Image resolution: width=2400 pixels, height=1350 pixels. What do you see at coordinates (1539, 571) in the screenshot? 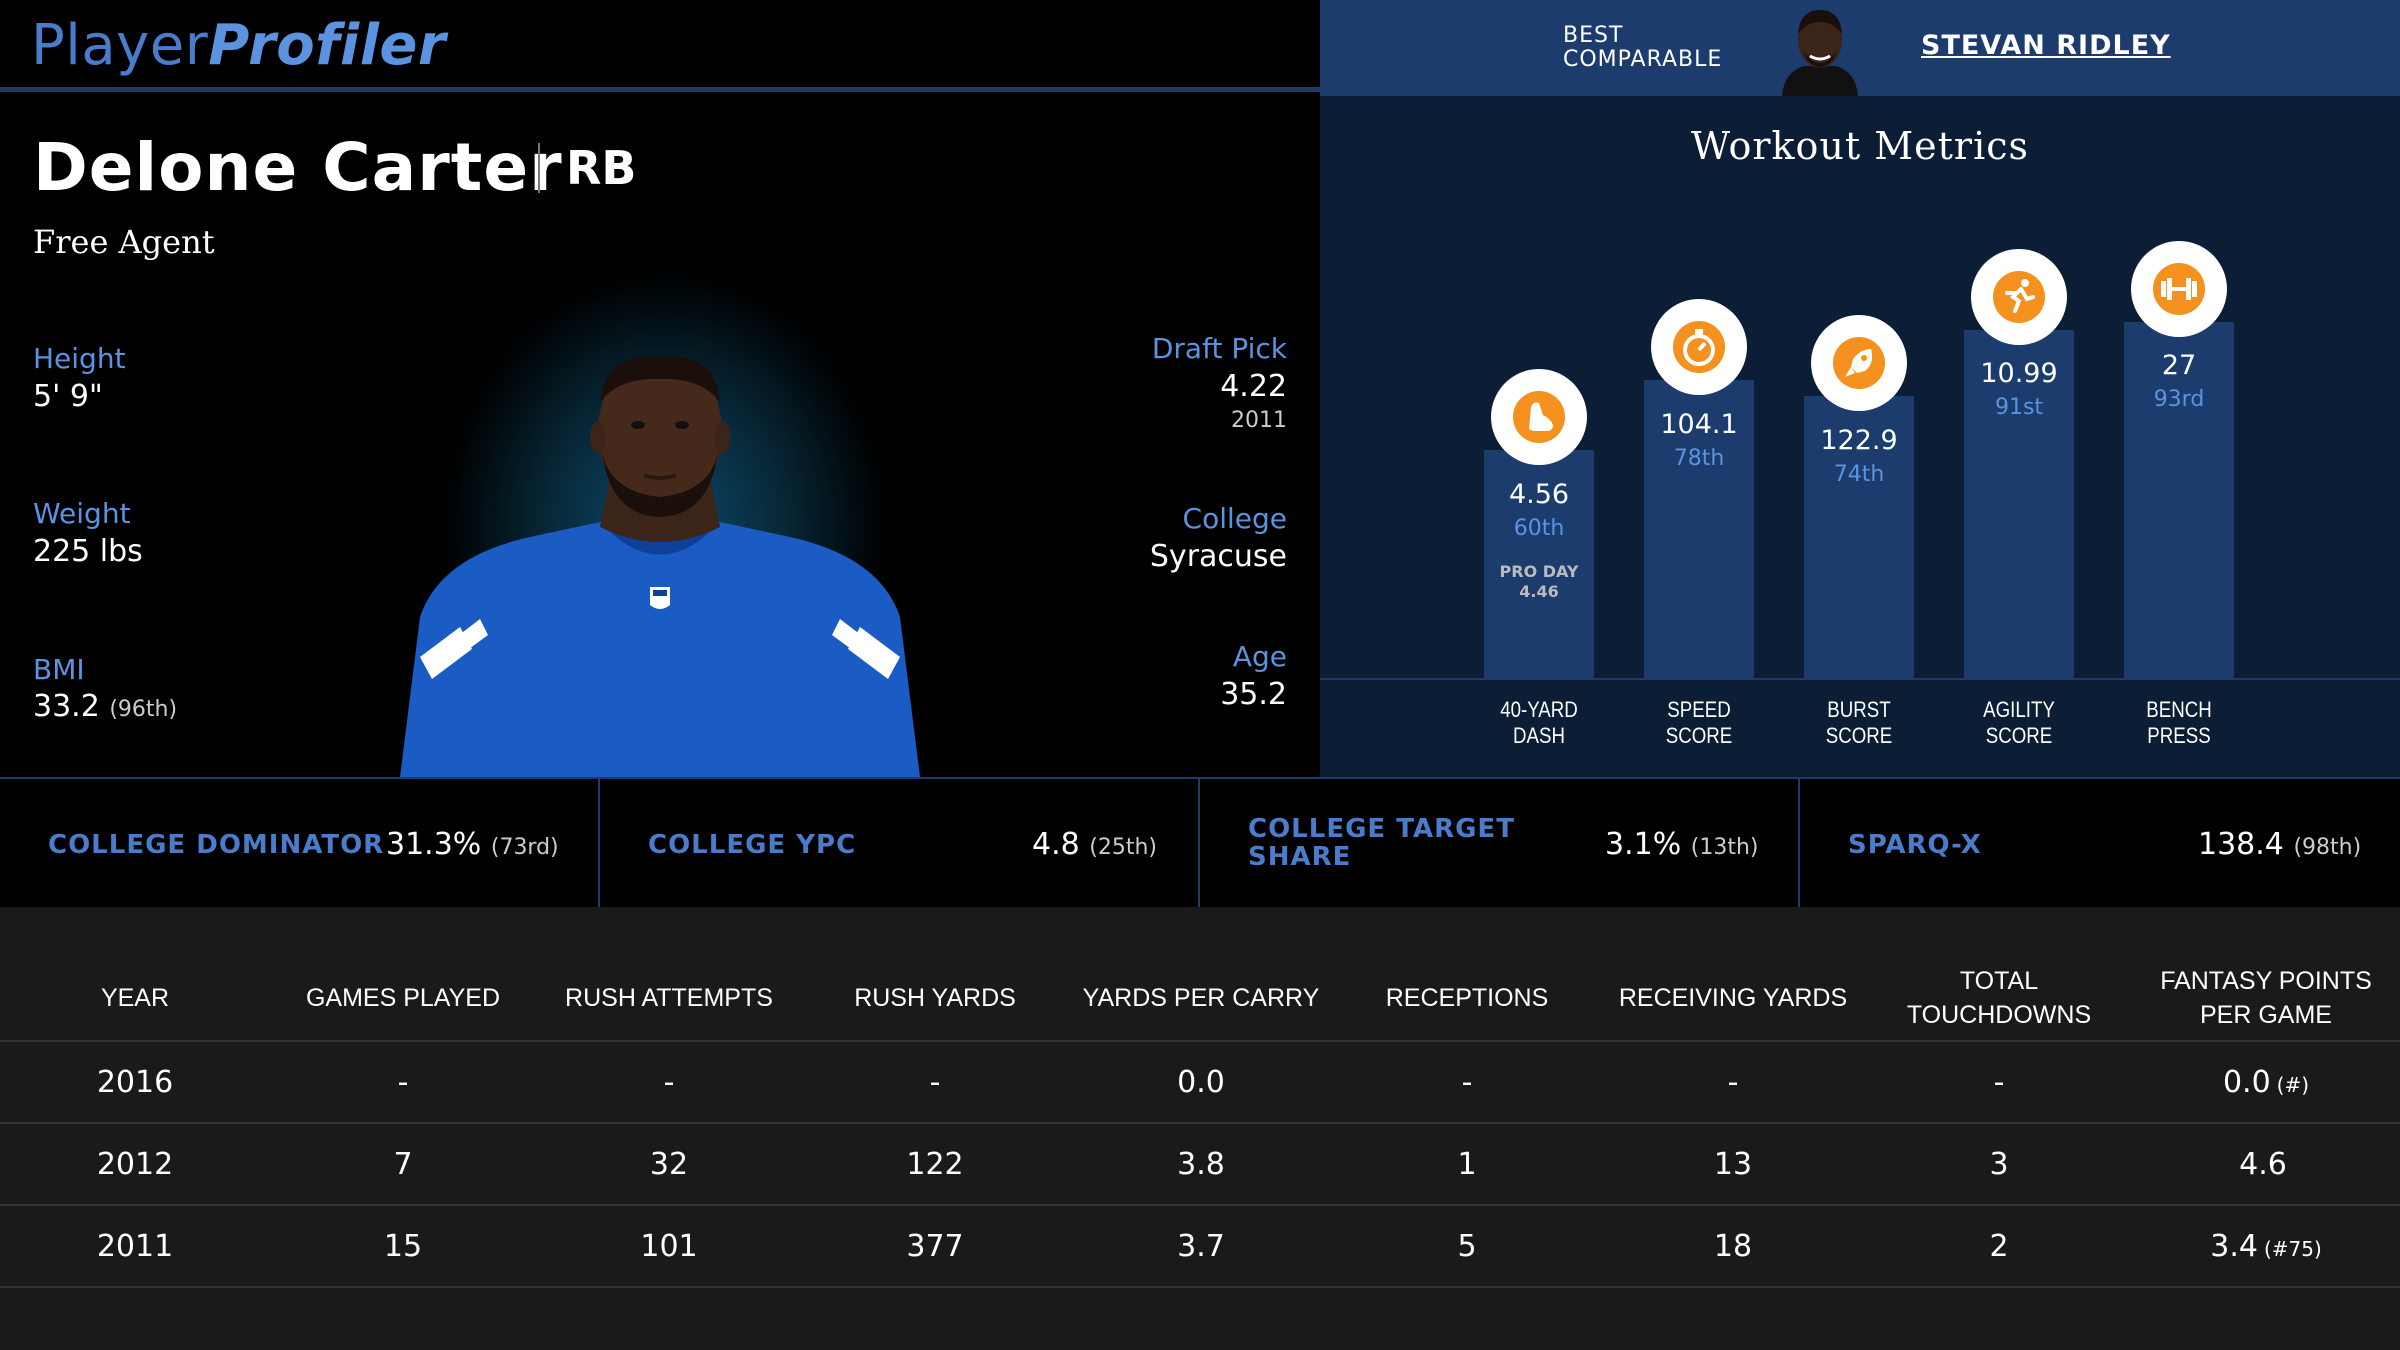
I see `pro-day-label: PRO DAY` at bounding box center [1539, 571].